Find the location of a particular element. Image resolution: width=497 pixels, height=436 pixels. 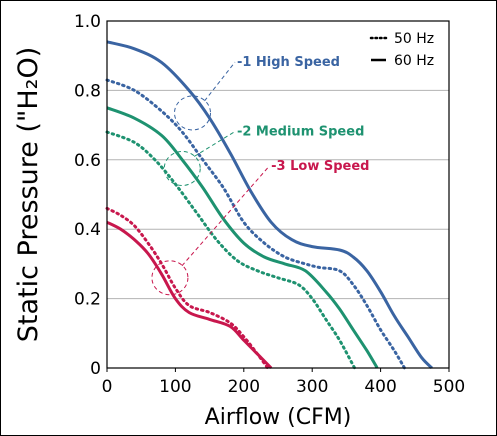

curve-3-low-speed-60hz is located at coordinates (189, 295).